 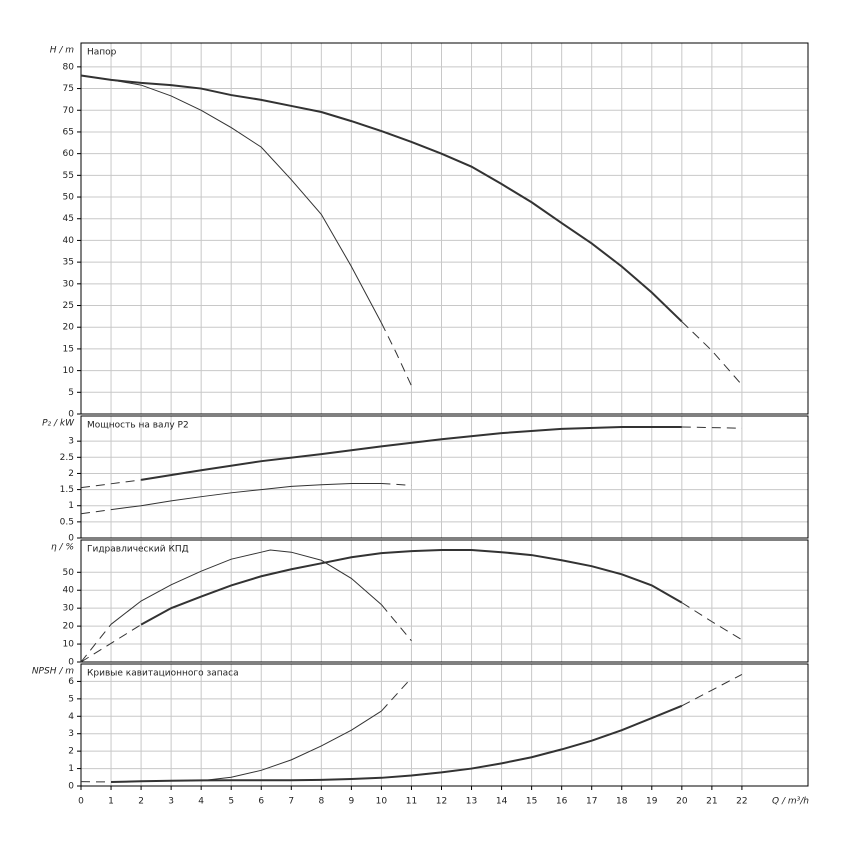 I want to click on x-tick-label: 12, so click(x=441, y=802).